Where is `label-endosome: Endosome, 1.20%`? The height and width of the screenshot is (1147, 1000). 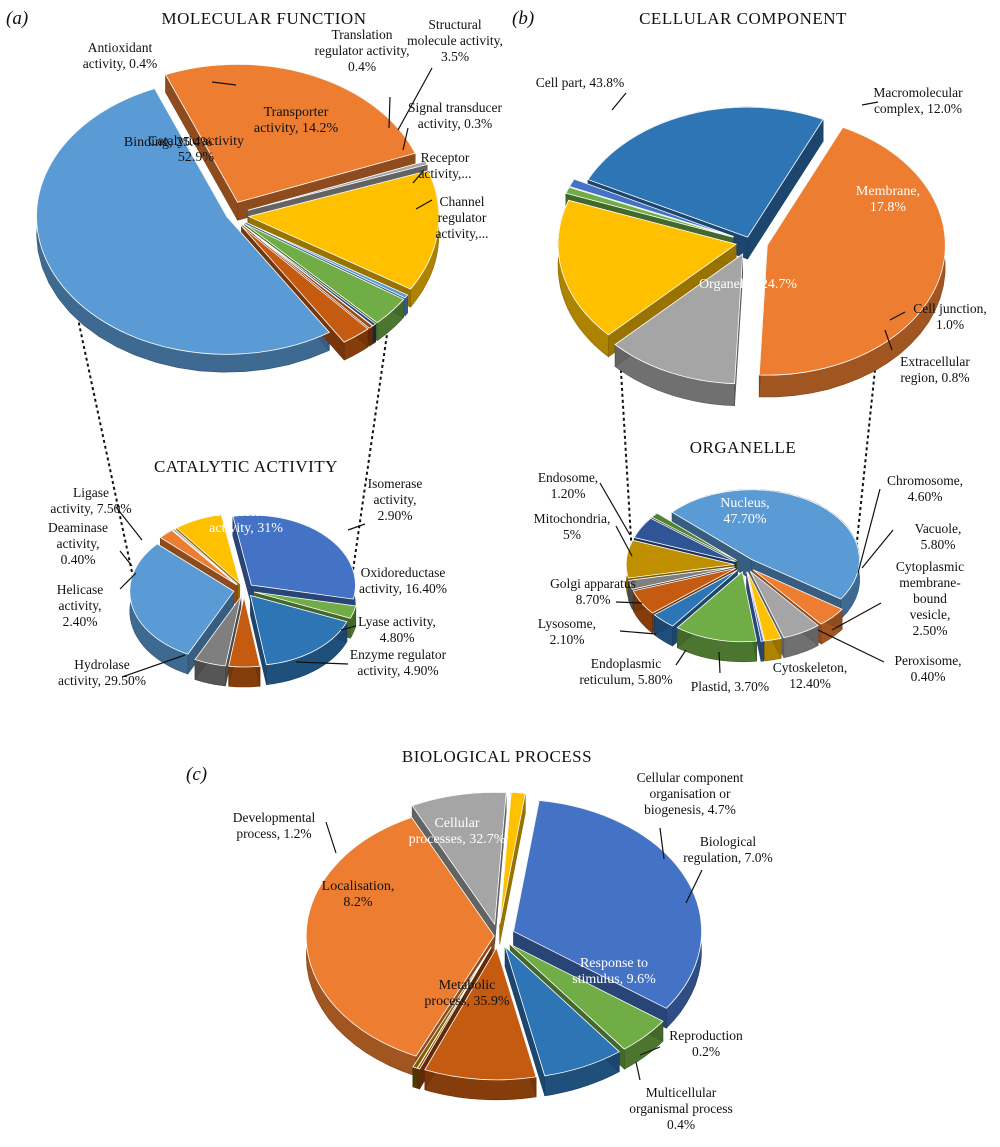 label-endosome: Endosome, 1.20% is located at coordinates (568, 485).